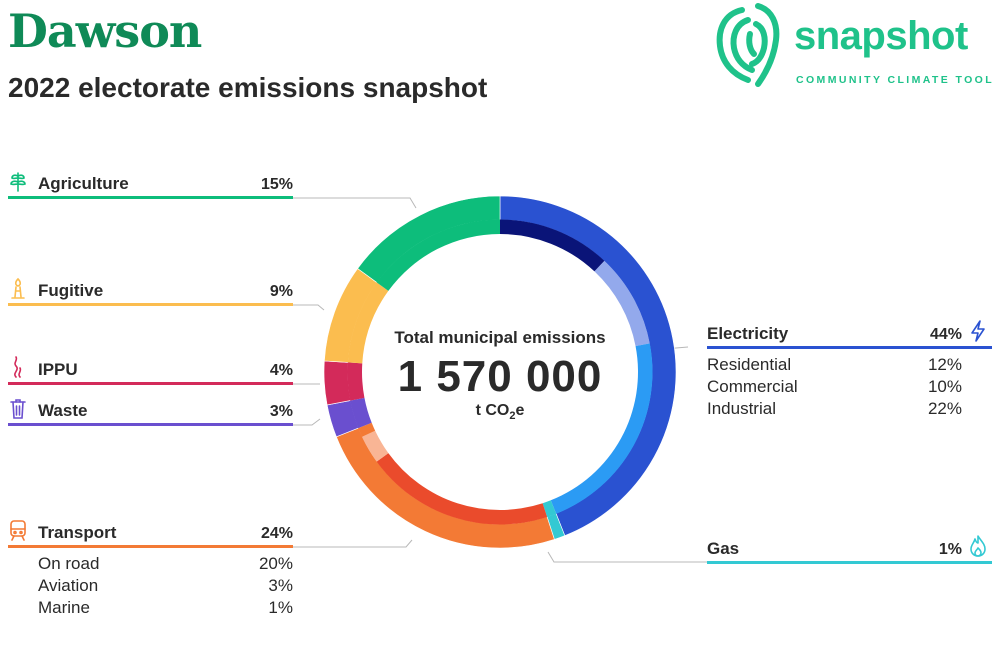 The width and height of the screenshot is (1000, 670). I want to click on donut-slice-ippu, so click(337, 383).